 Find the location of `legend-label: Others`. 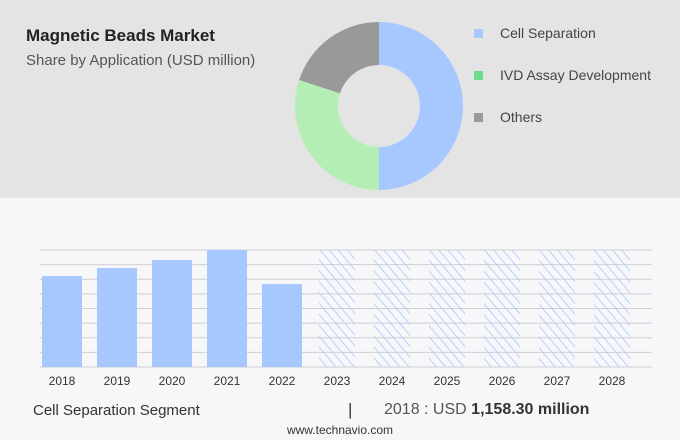

legend-label: Others is located at coordinates (521, 117).